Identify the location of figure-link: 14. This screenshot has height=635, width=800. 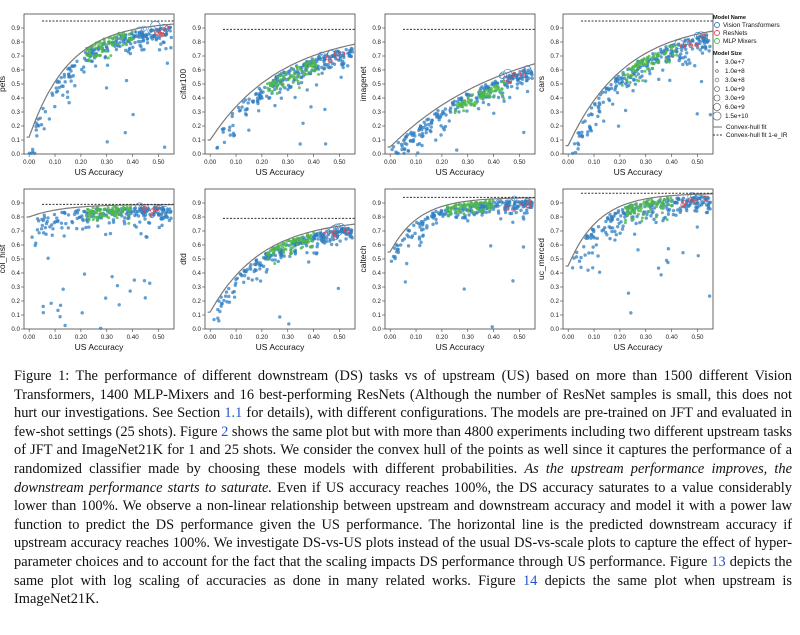
(530, 580).